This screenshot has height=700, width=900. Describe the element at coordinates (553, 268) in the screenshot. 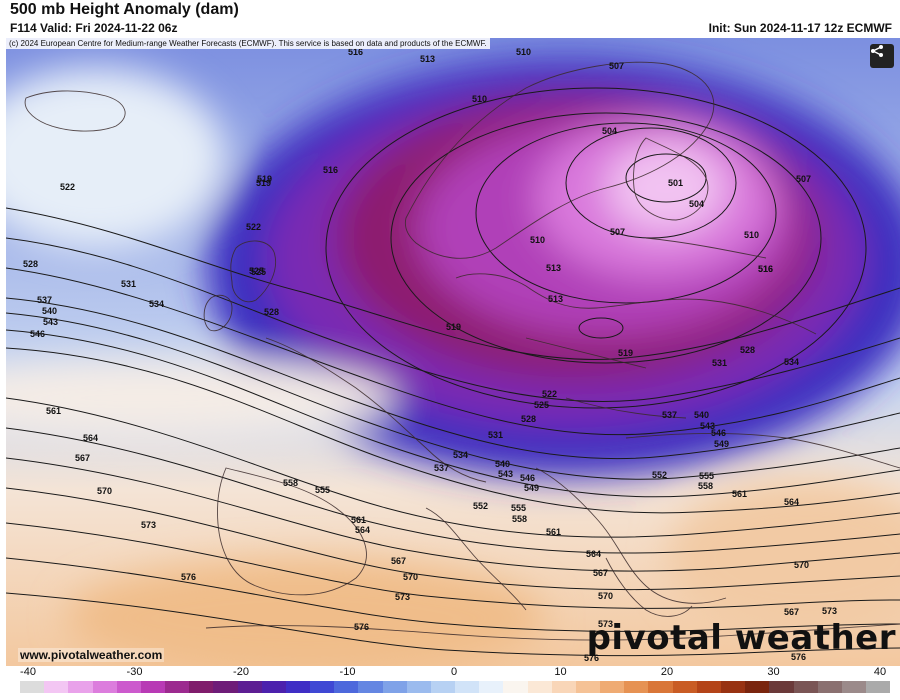

I see `contour-label: 513` at that location.